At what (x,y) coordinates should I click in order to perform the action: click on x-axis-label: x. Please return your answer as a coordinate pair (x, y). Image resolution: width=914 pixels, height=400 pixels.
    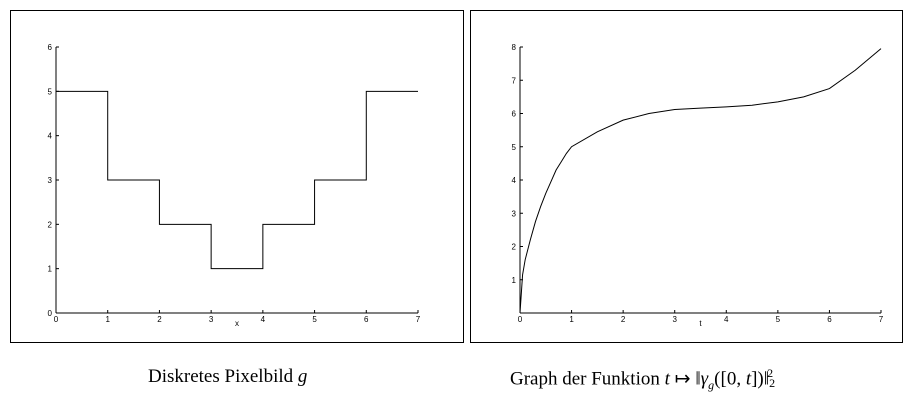
    Looking at the image, I should click on (237, 323).